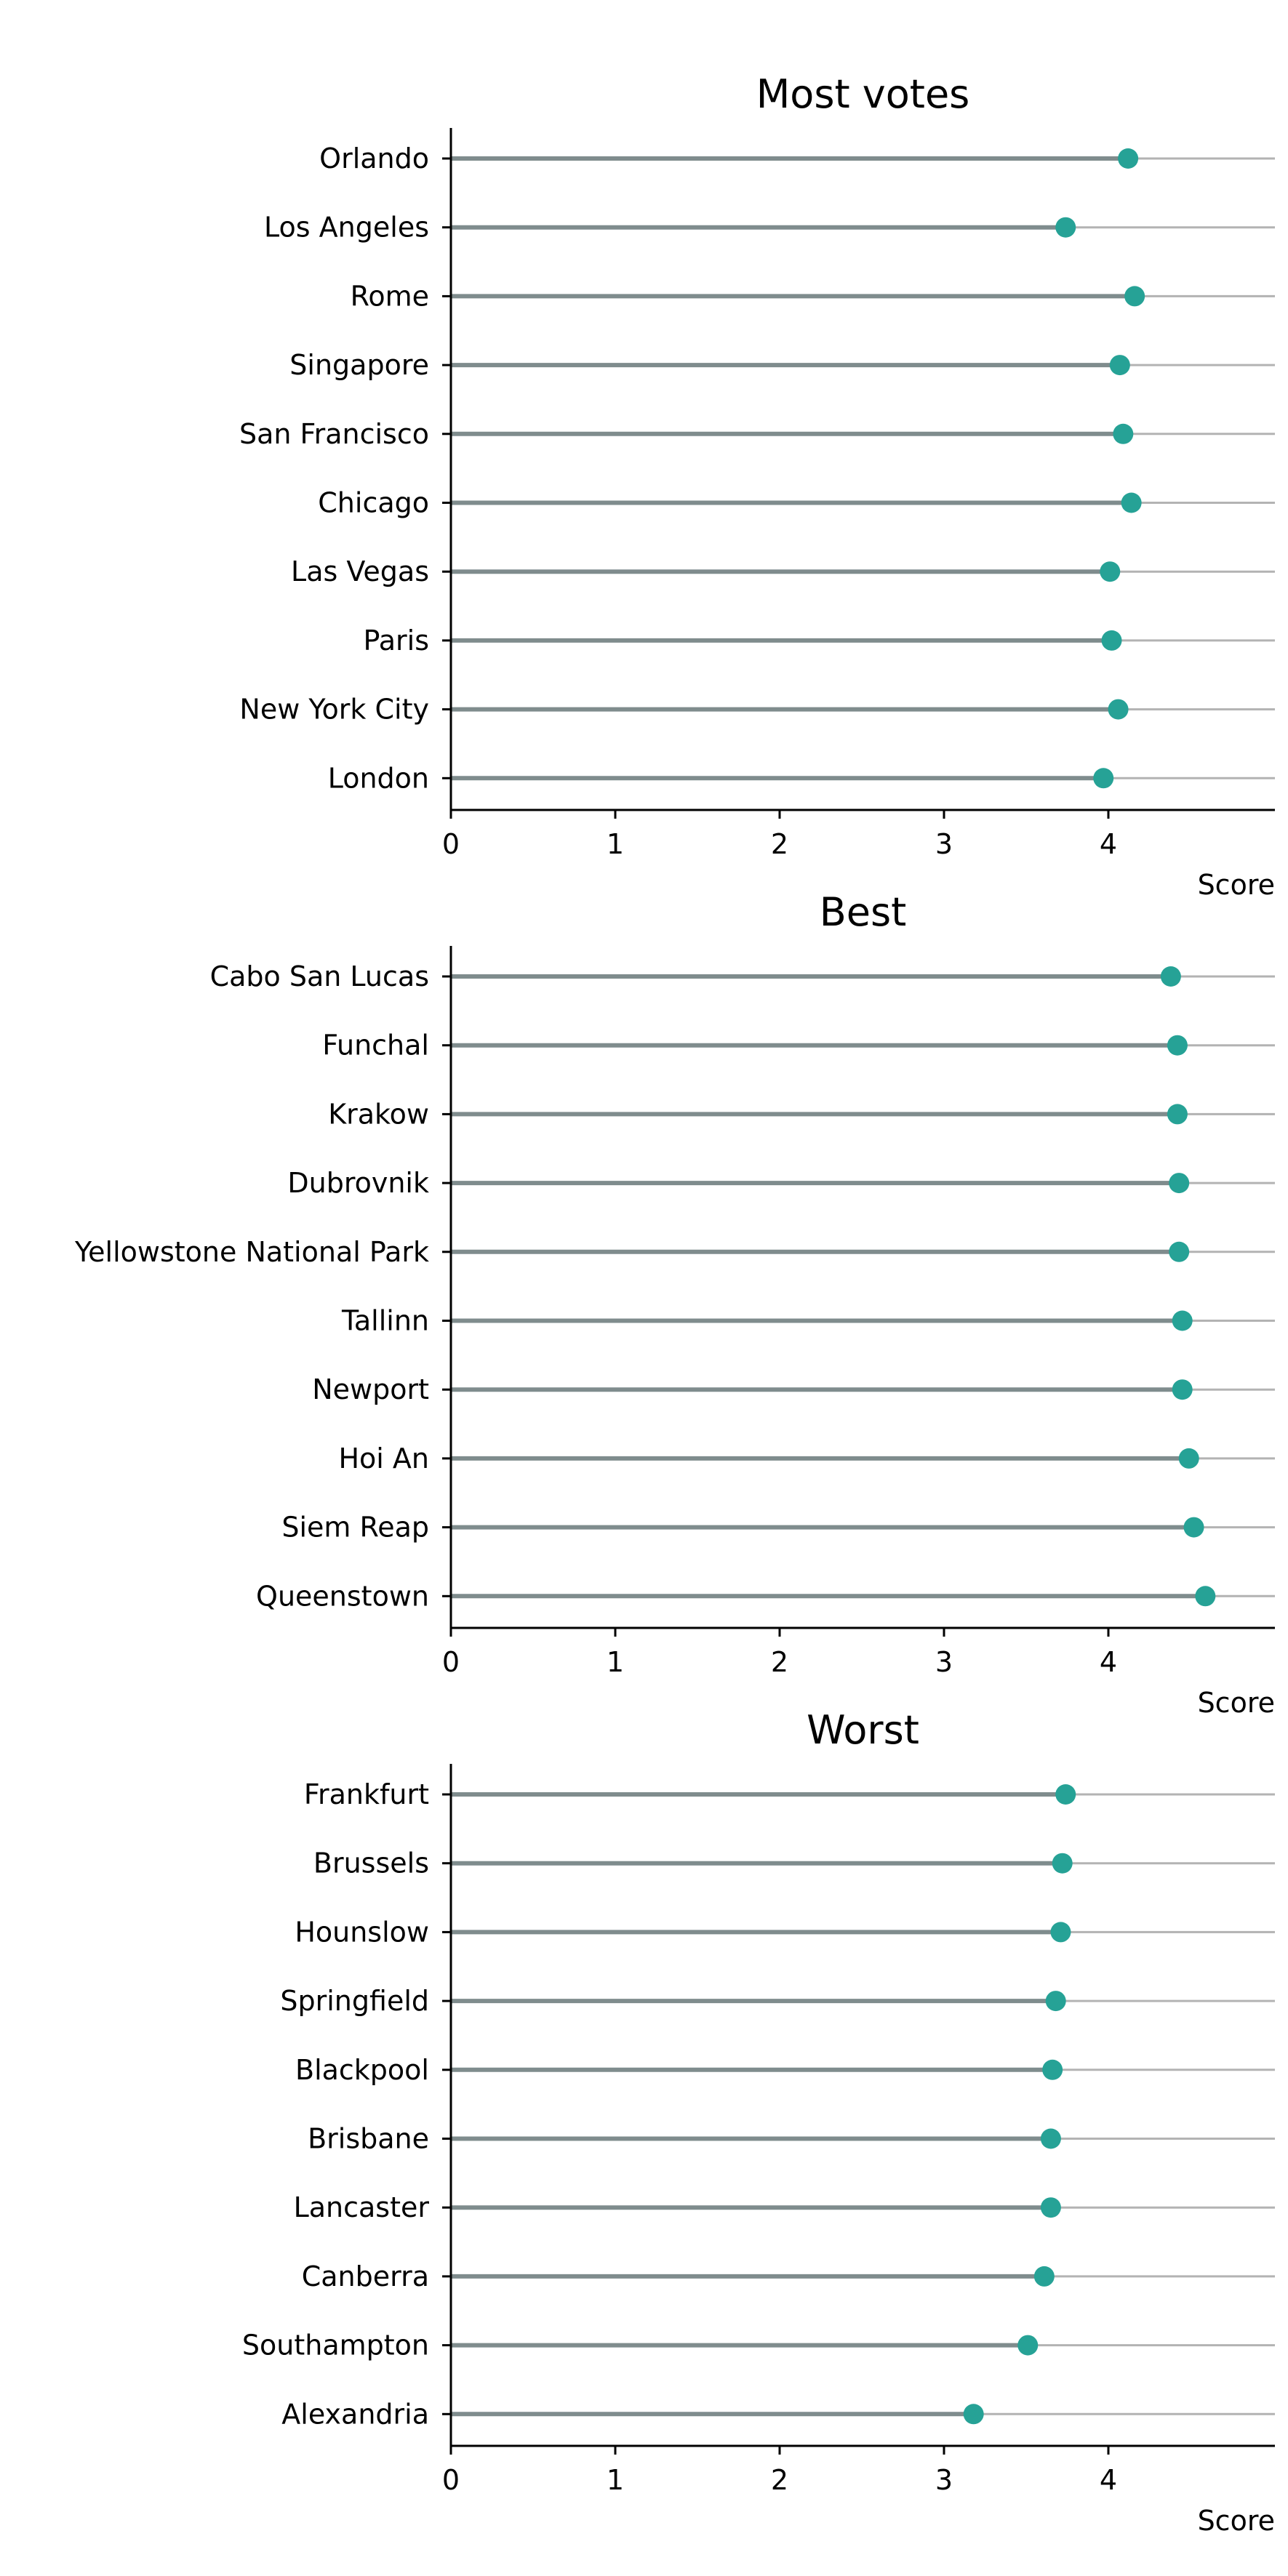  I want to click on category-label: Queenstown, so click(342, 1596).